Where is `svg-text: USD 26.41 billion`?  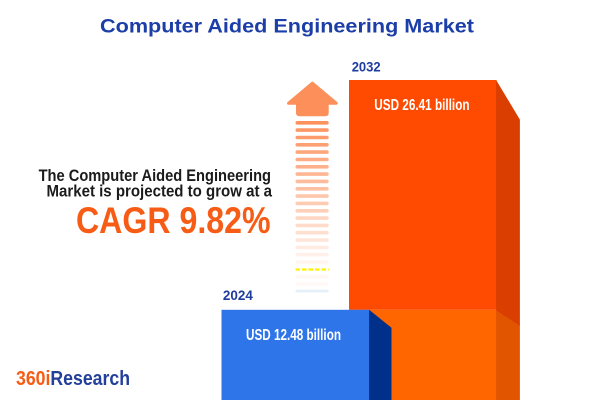 svg-text: USD 26.41 billion is located at coordinates (421, 105).